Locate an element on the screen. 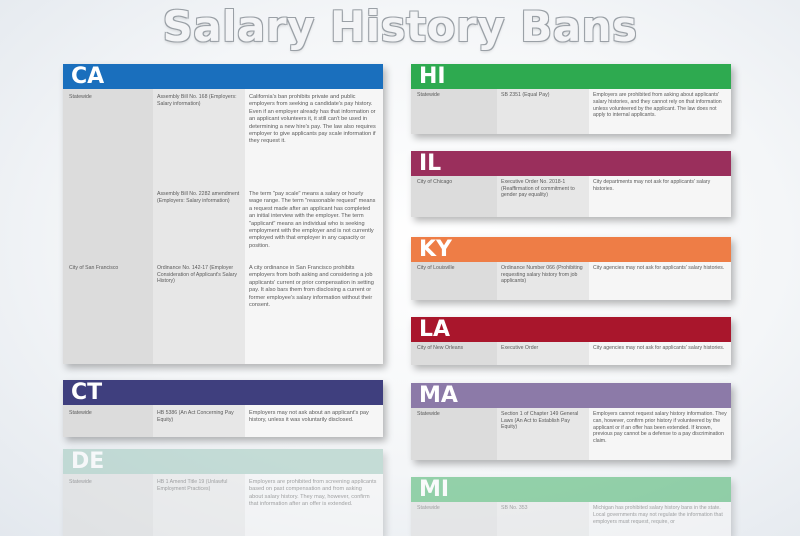 This screenshot has height=536, width=800. law-cell: Executive Order is located at coordinates (520, 348).